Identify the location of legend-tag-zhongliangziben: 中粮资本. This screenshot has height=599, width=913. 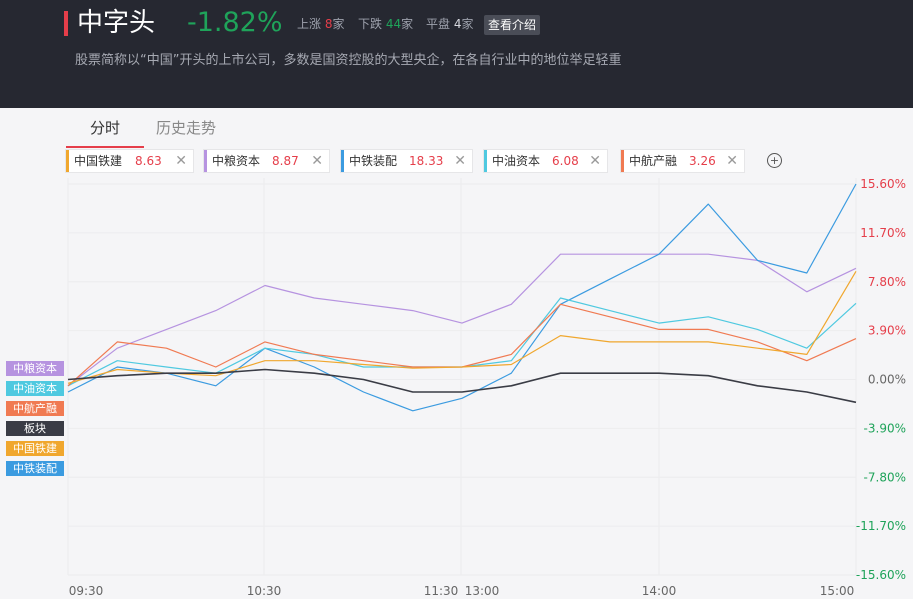
(35, 368).